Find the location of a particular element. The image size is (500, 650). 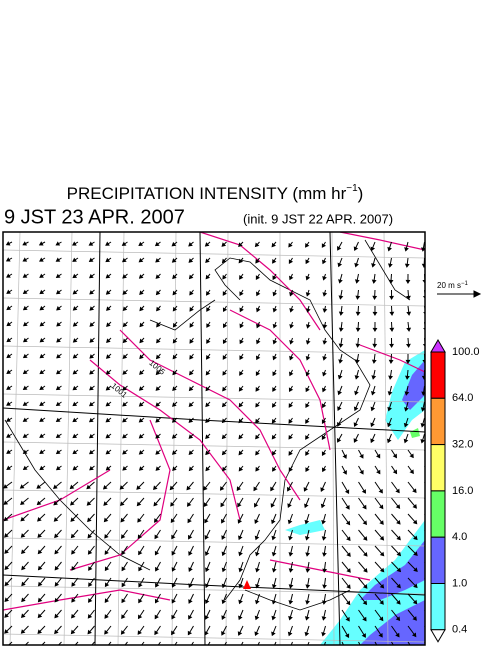

colorbar-label: 4.0 is located at coordinates (459, 537).